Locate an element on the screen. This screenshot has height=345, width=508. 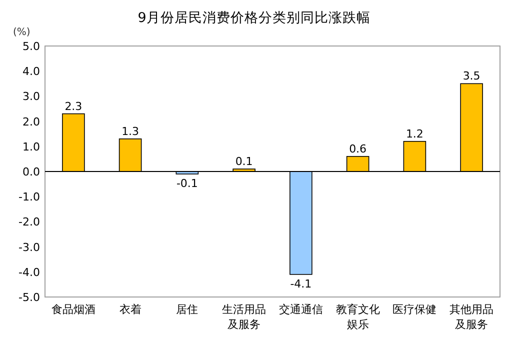
y-tick-label: -4.0 is located at coordinates (29, 272).